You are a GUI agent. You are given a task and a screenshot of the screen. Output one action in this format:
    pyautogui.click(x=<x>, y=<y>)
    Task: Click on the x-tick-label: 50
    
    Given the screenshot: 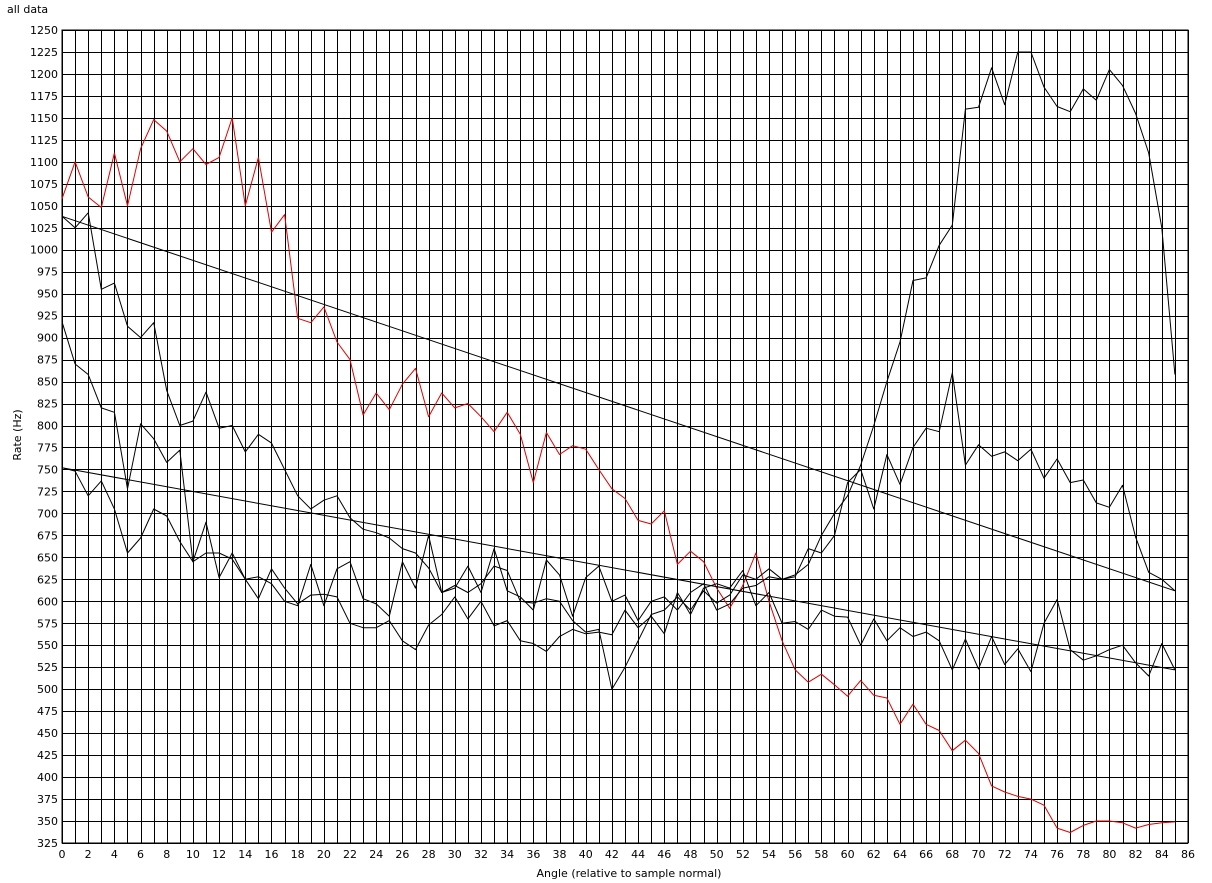 What is the action you would take?
    pyautogui.click(x=717, y=854)
    